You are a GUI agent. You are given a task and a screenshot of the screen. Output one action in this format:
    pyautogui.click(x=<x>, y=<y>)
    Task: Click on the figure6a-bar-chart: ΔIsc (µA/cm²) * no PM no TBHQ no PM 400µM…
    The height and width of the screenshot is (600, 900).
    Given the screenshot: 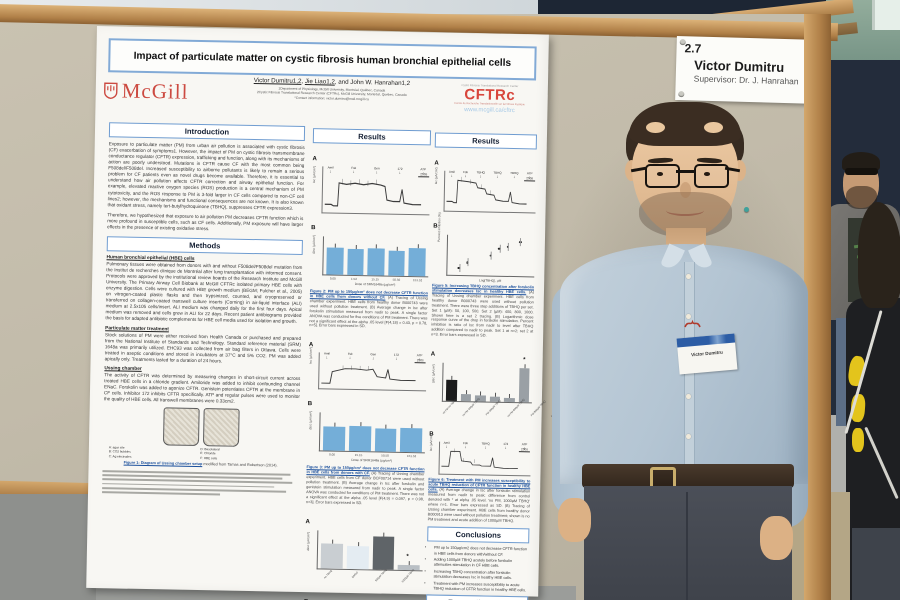 What is the action you would take?
    pyautogui.click(x=499, y=389)
    